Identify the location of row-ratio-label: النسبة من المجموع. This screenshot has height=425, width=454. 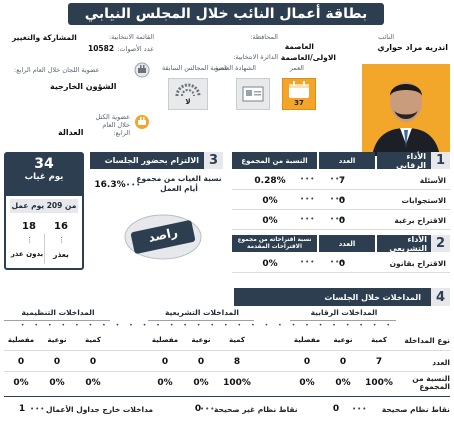
(431, 382).